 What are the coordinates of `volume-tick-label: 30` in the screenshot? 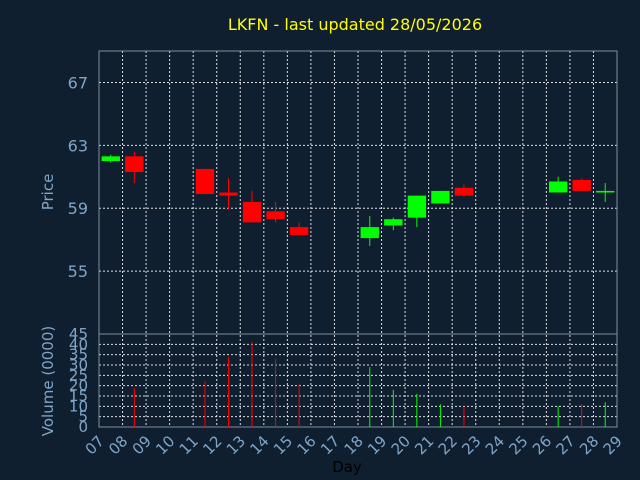 It's located at (78, 365).